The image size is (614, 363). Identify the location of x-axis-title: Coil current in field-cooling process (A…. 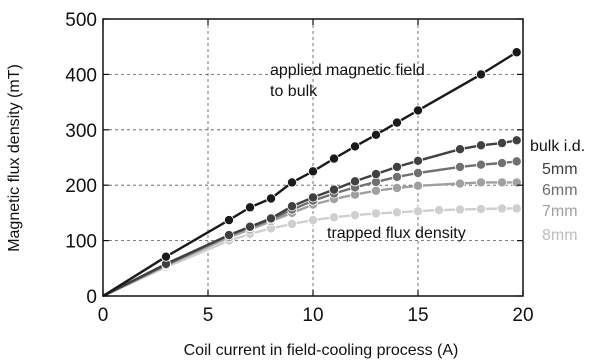
(321, 350).